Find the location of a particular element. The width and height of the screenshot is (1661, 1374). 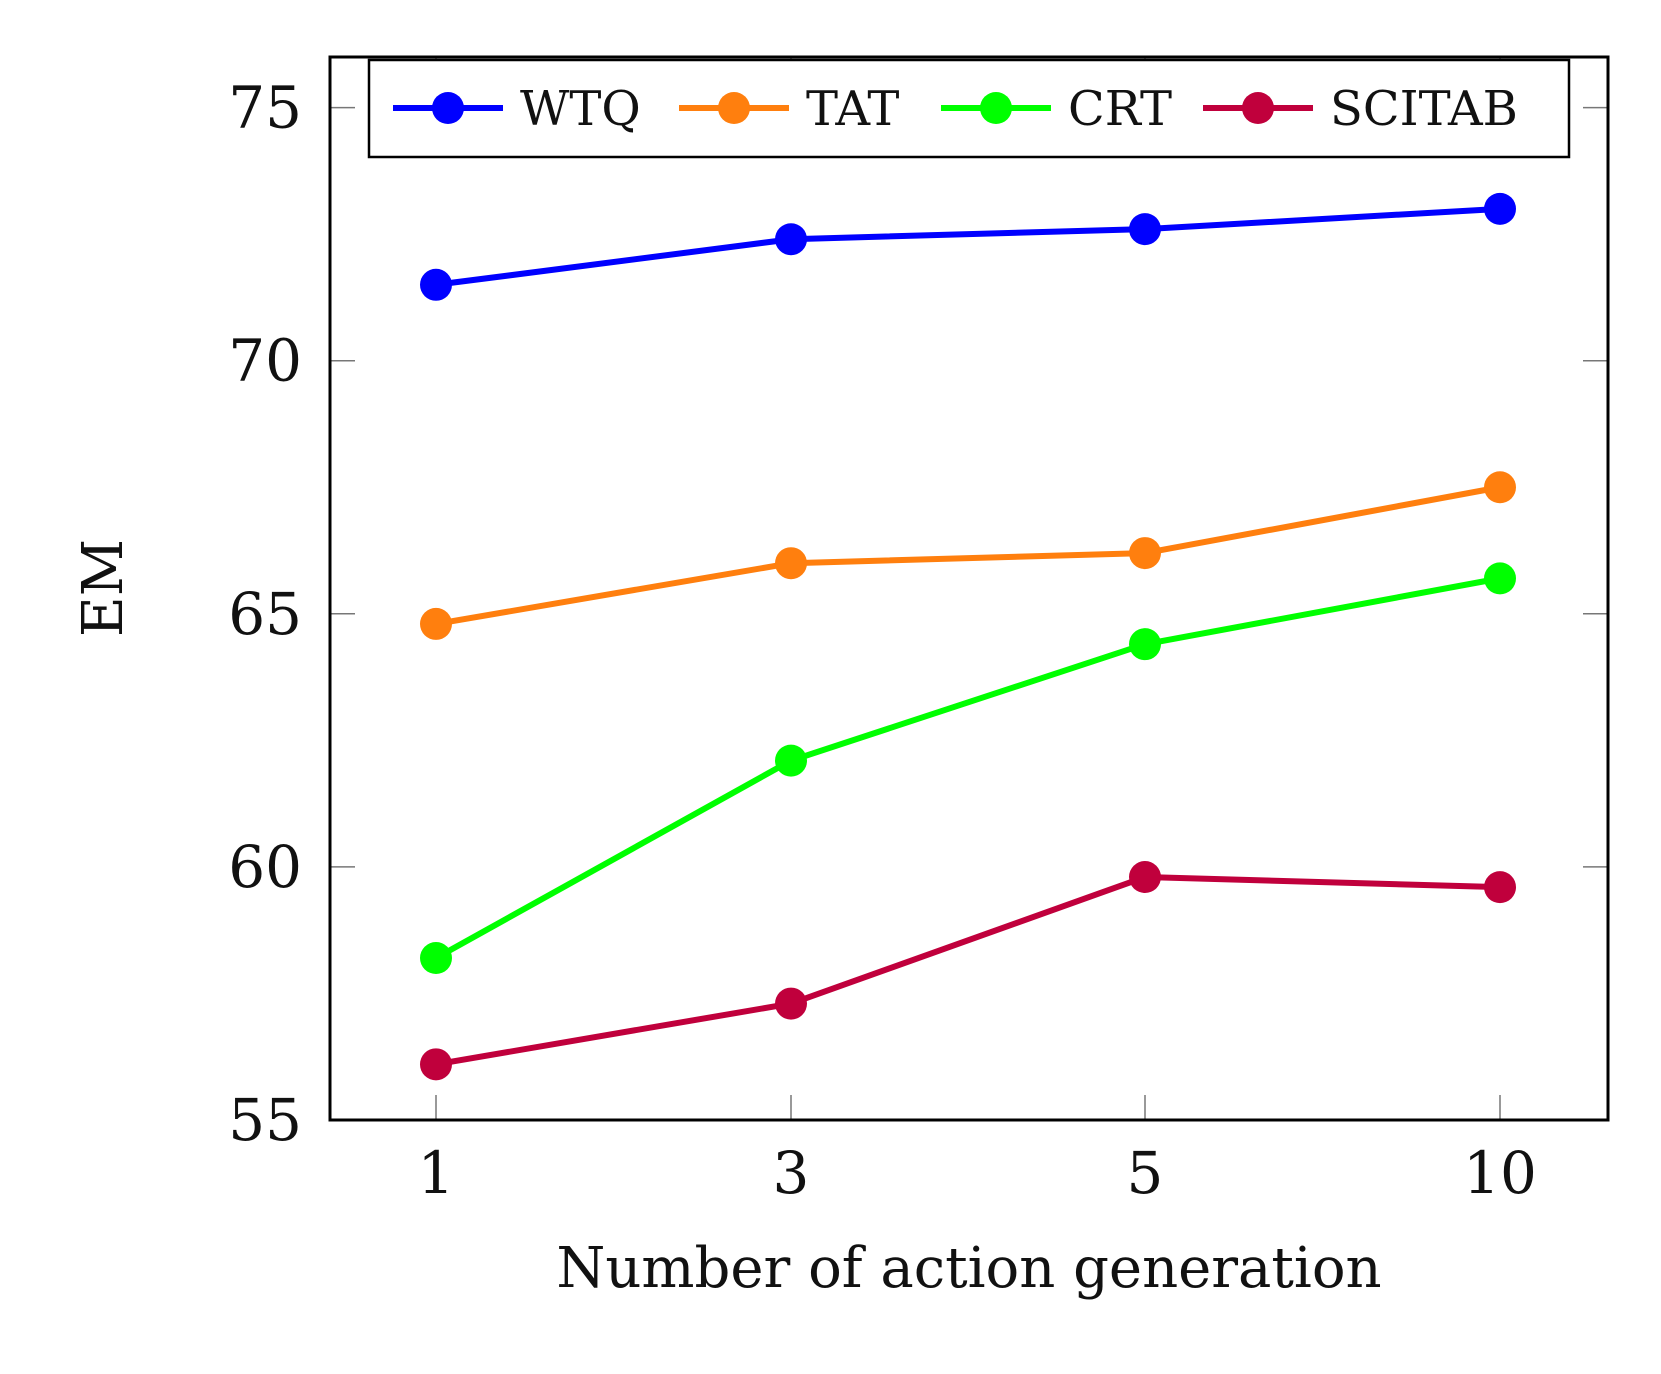

y-tick-label: 75 is located at coordinates (265, 108).